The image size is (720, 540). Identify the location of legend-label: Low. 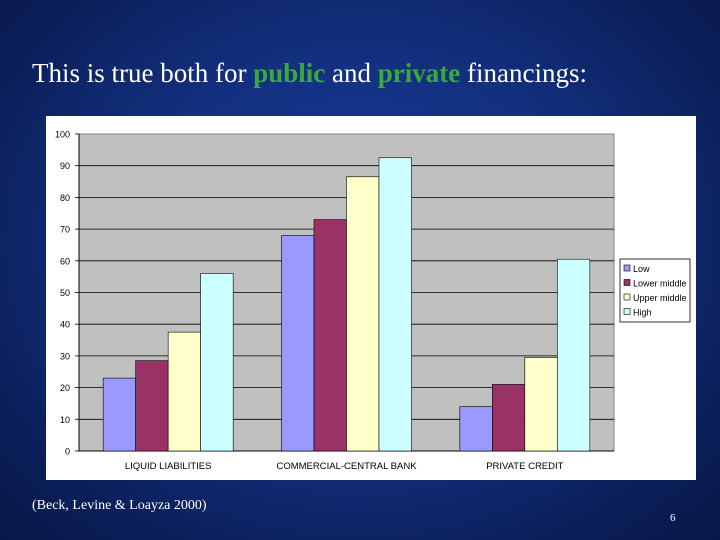
(641, 269).